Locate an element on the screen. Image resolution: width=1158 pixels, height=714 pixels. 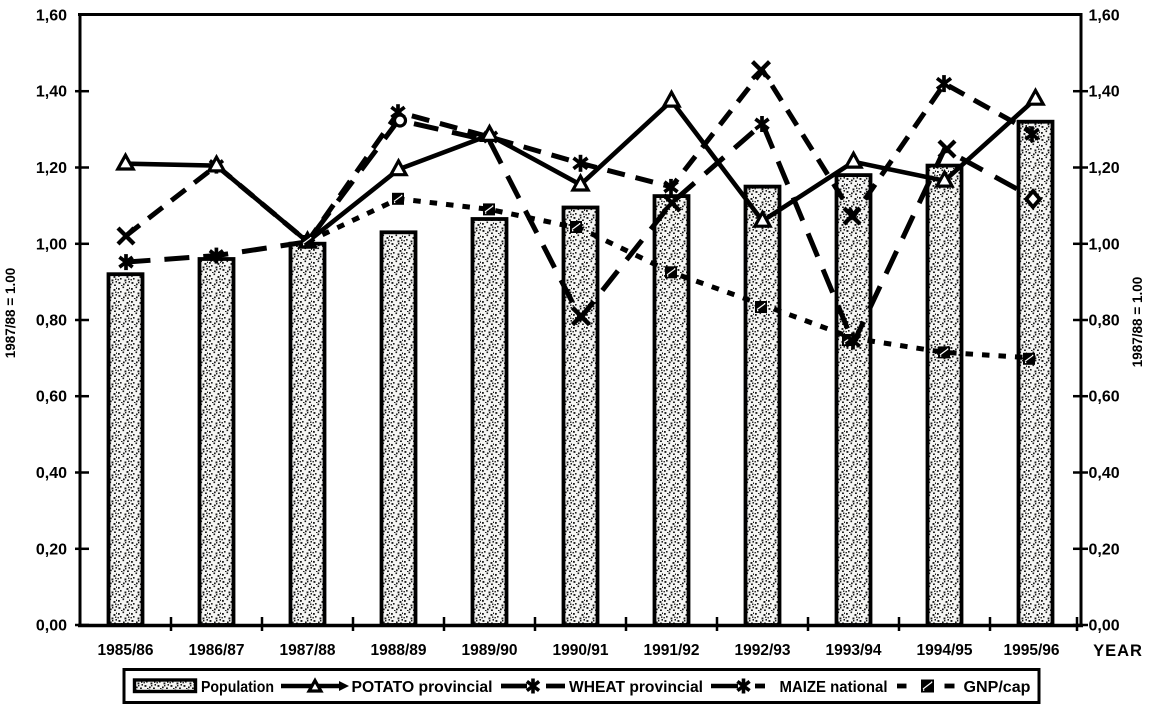
svg-text: 1989/90 is located at coordinates (489, 650).